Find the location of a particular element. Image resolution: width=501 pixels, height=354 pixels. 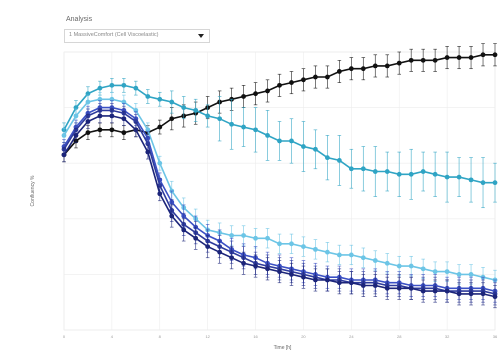

y-axis-label: Confluency % is located at coordinates (33, 190).